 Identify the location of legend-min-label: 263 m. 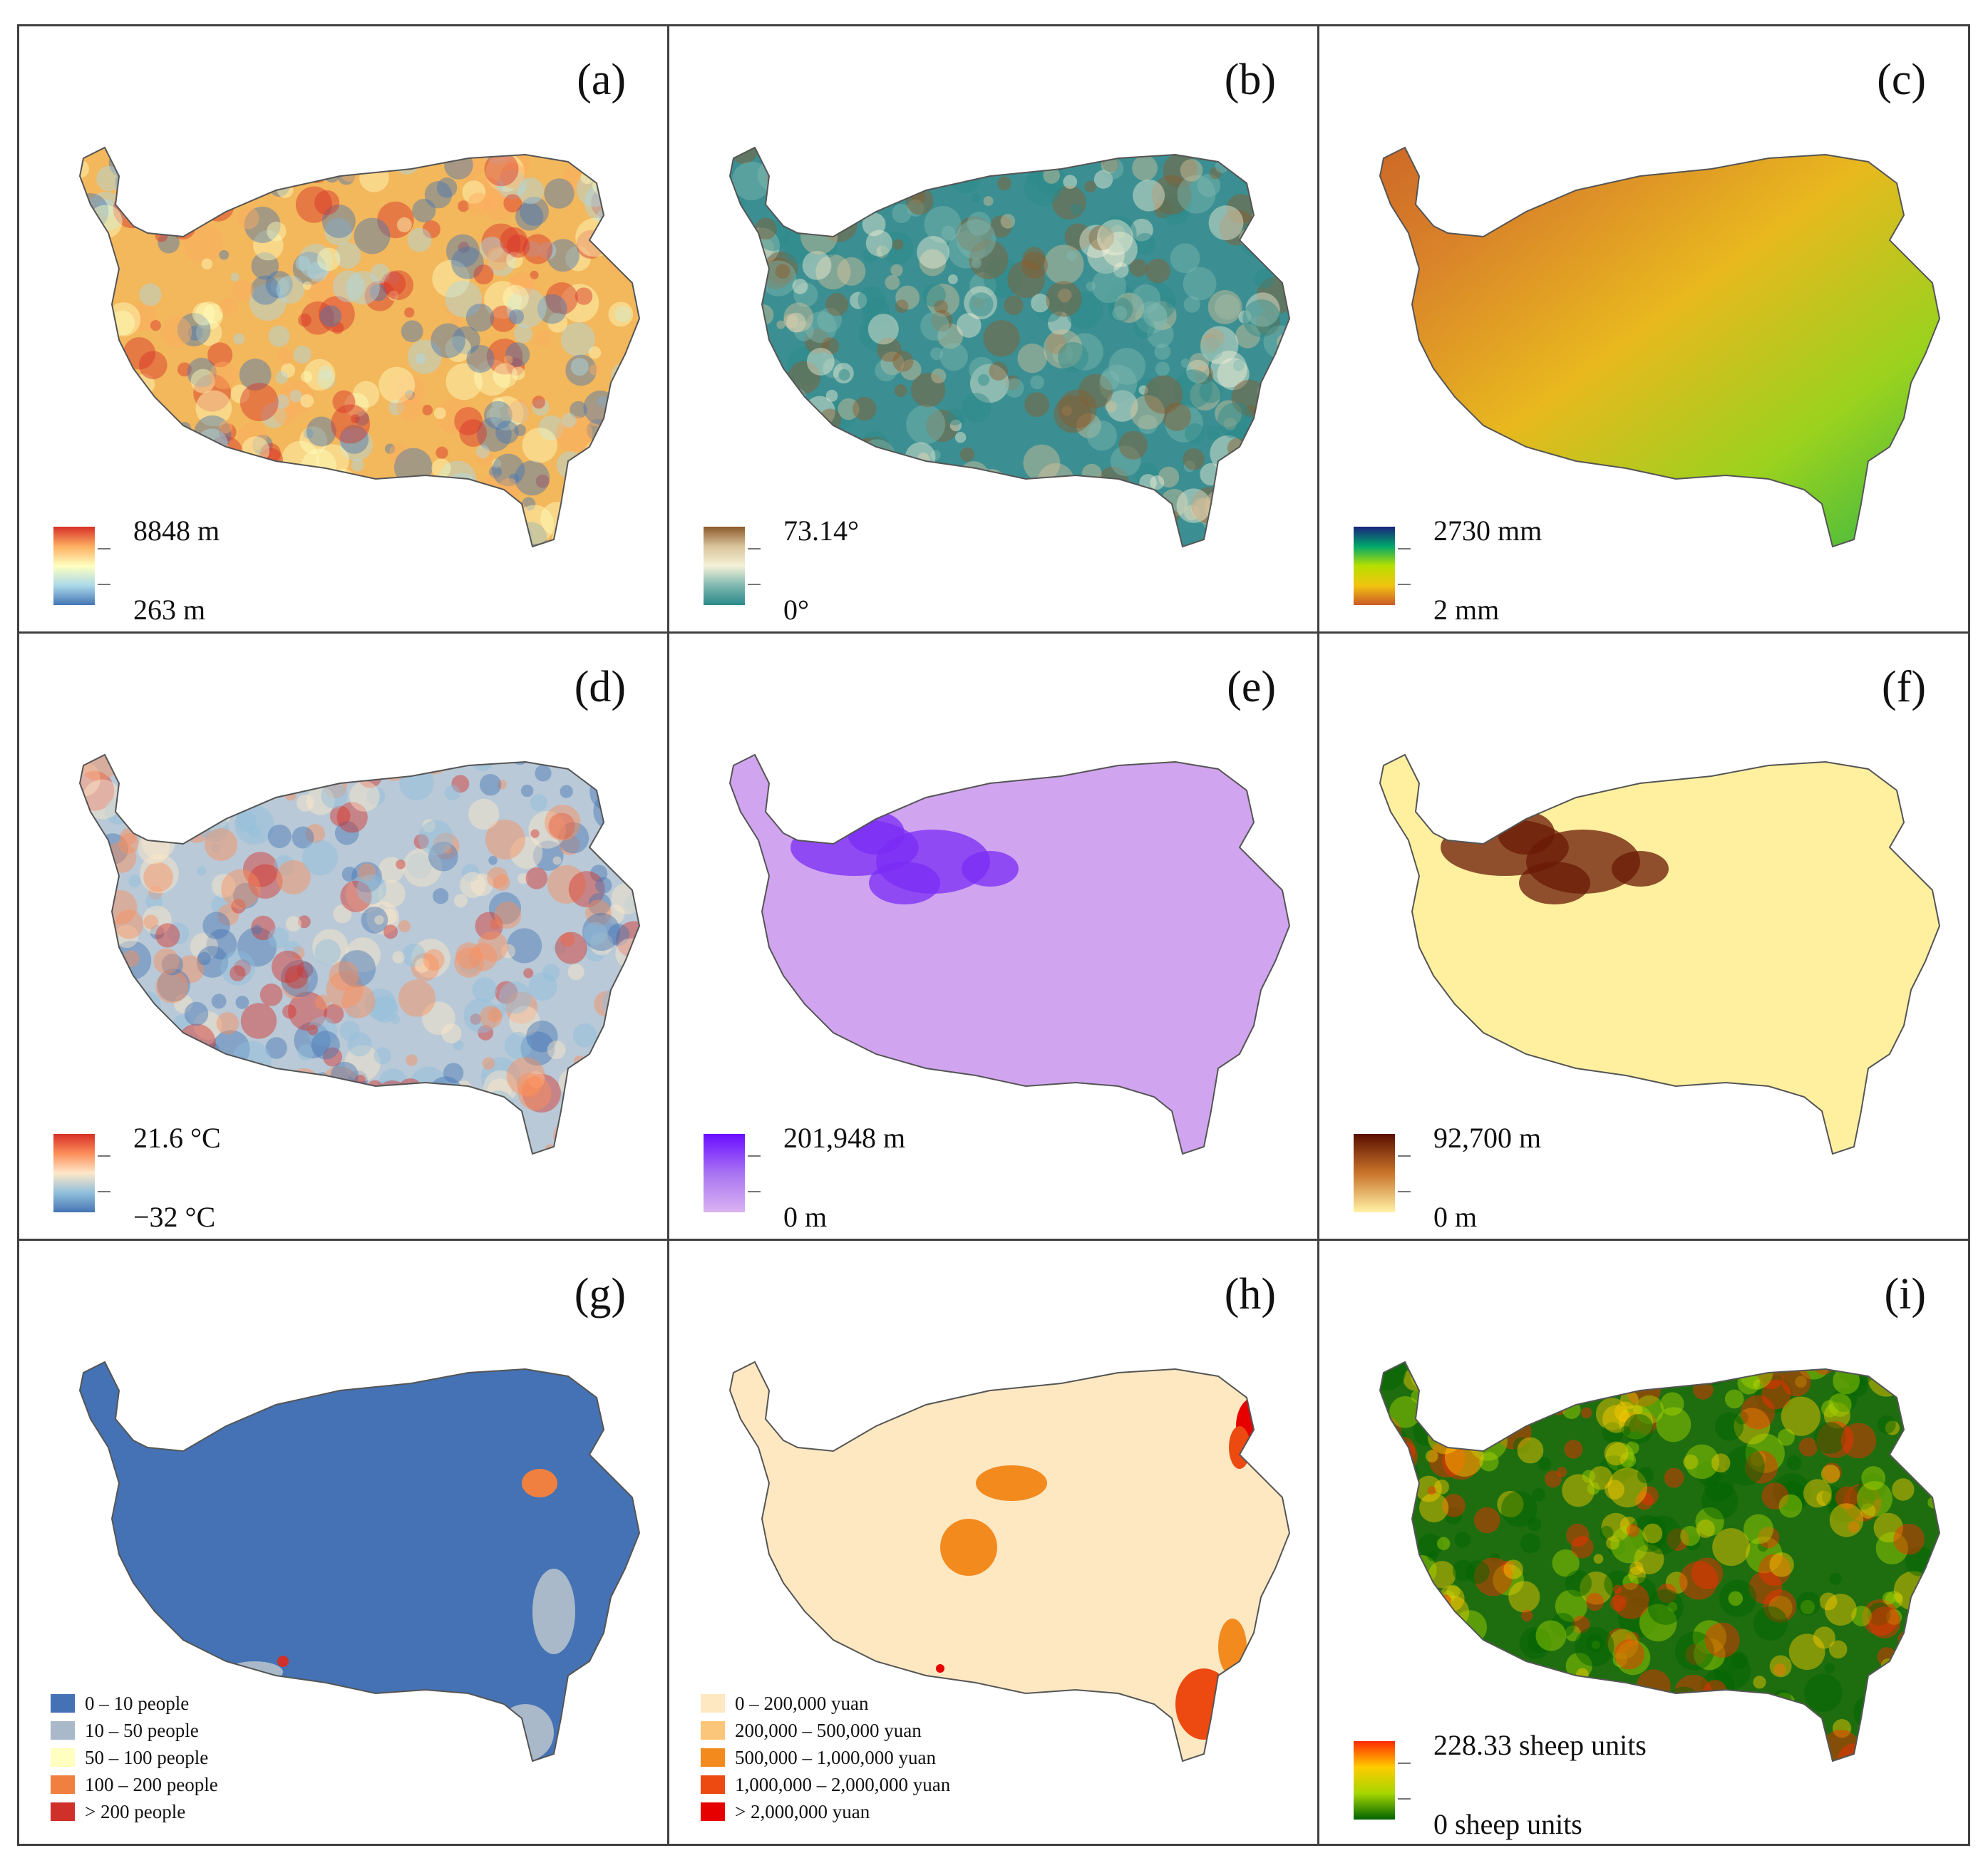
(169, 610).